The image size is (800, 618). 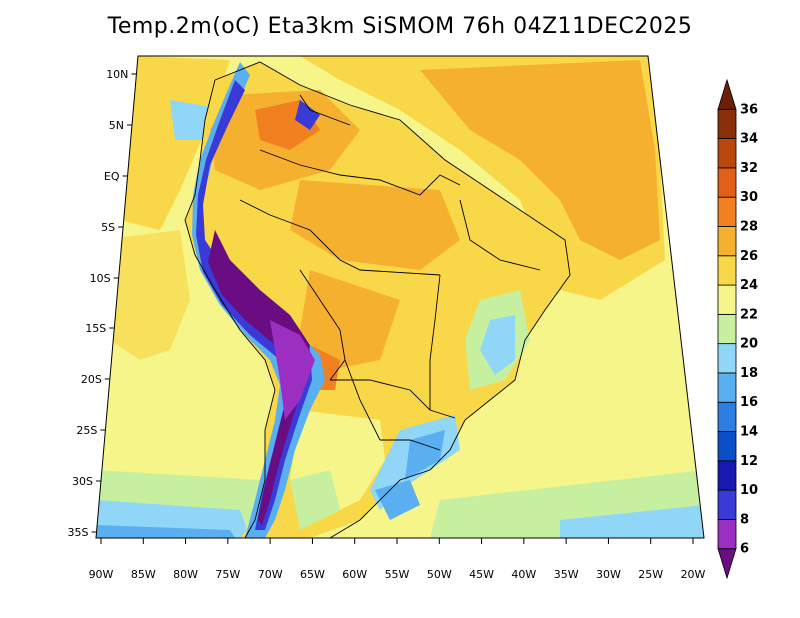 What do you see at coordinates (749, 490) in the screenshot?
I see `colorbar-label: 10` at bounding box center [749, 490].